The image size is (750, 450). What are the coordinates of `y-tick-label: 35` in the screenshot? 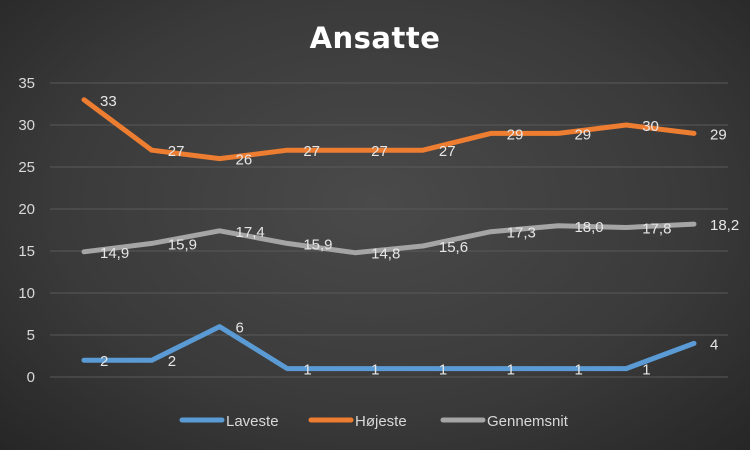 It's located at (26, 83).